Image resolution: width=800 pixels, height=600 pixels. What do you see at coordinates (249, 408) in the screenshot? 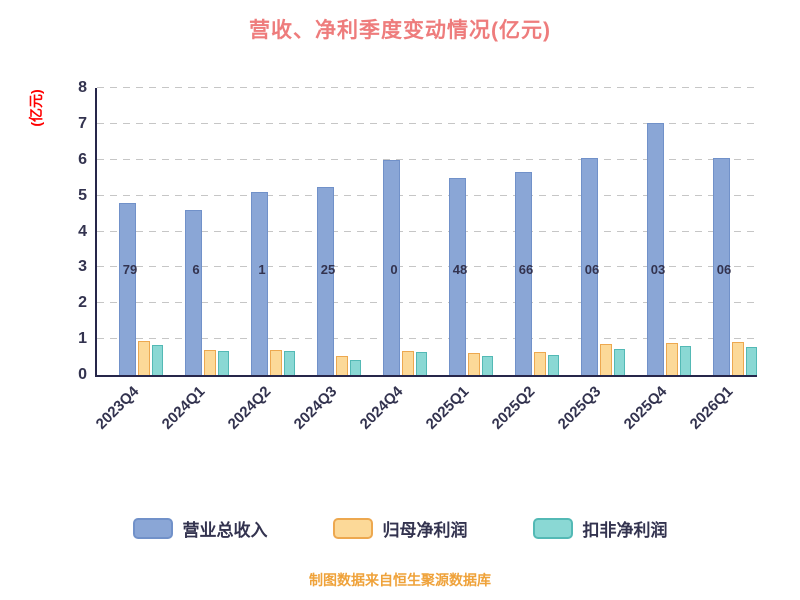
I see `x-tick-label: 2024Q2` at bounding box center [249, 408].